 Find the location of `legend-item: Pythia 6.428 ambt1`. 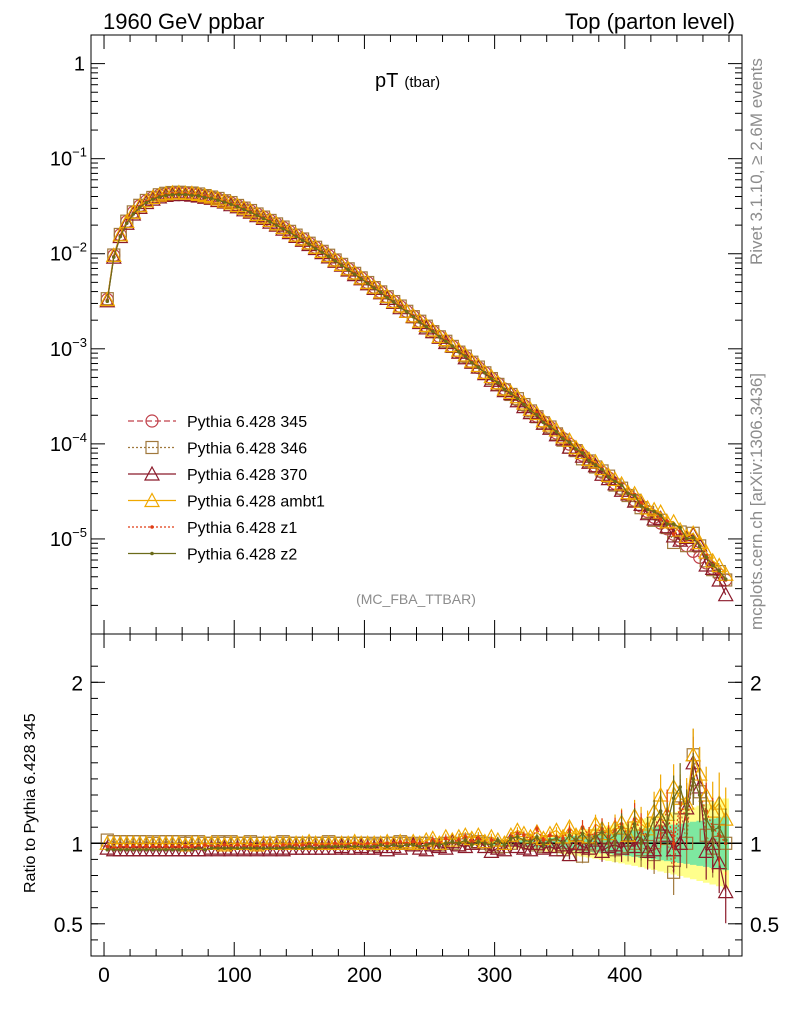

legend-item: Pythia 6.428 ambt1 is located at coordinates (226, 501).